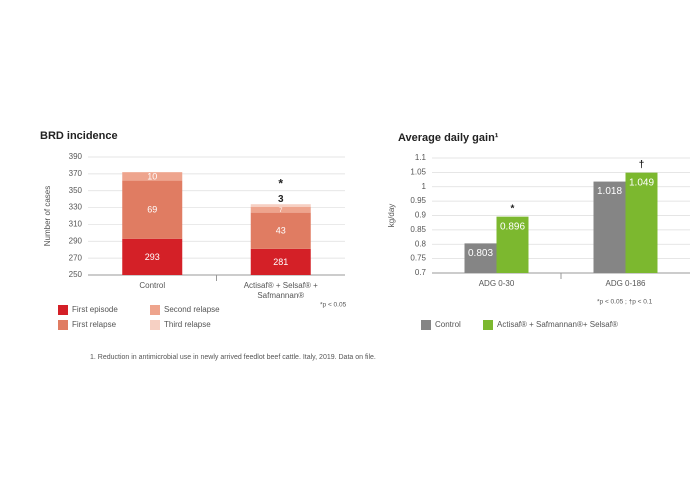  I want to click on legend-label: First relapse, so click(94, 324).